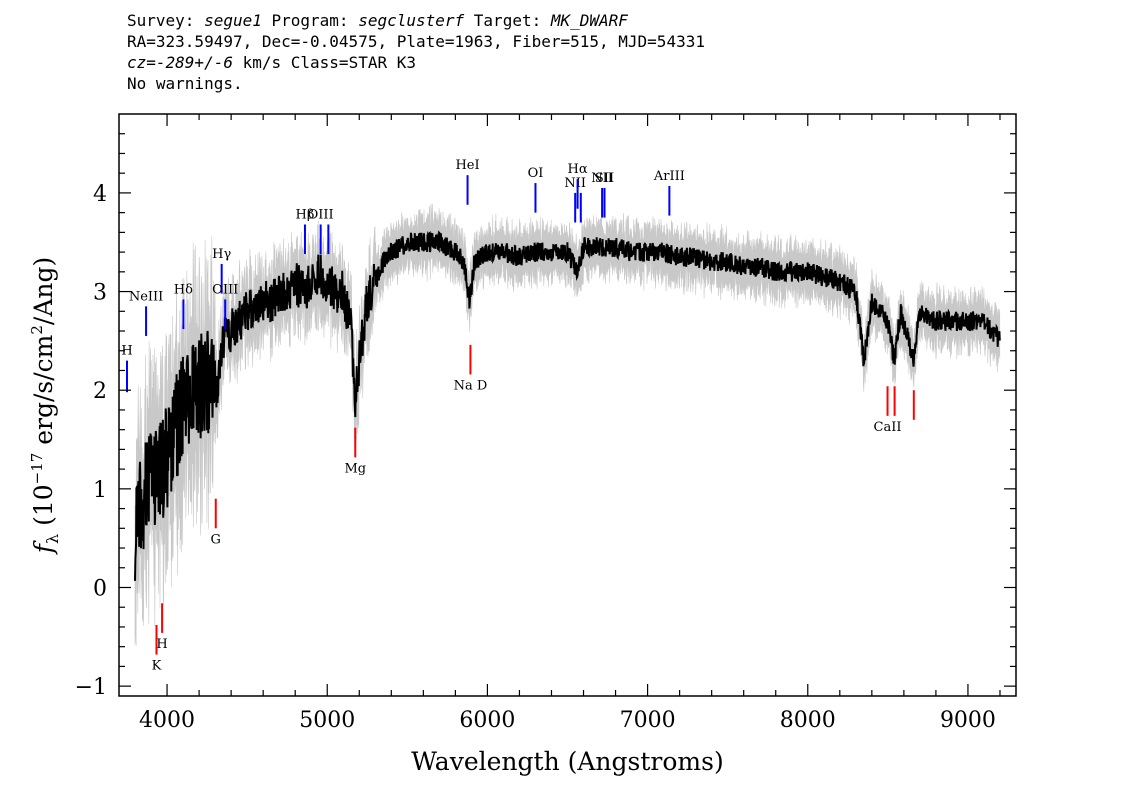 This screenshot has width=1134, height=810. I want to click on y-tick-label: 3, so click(100, 293).